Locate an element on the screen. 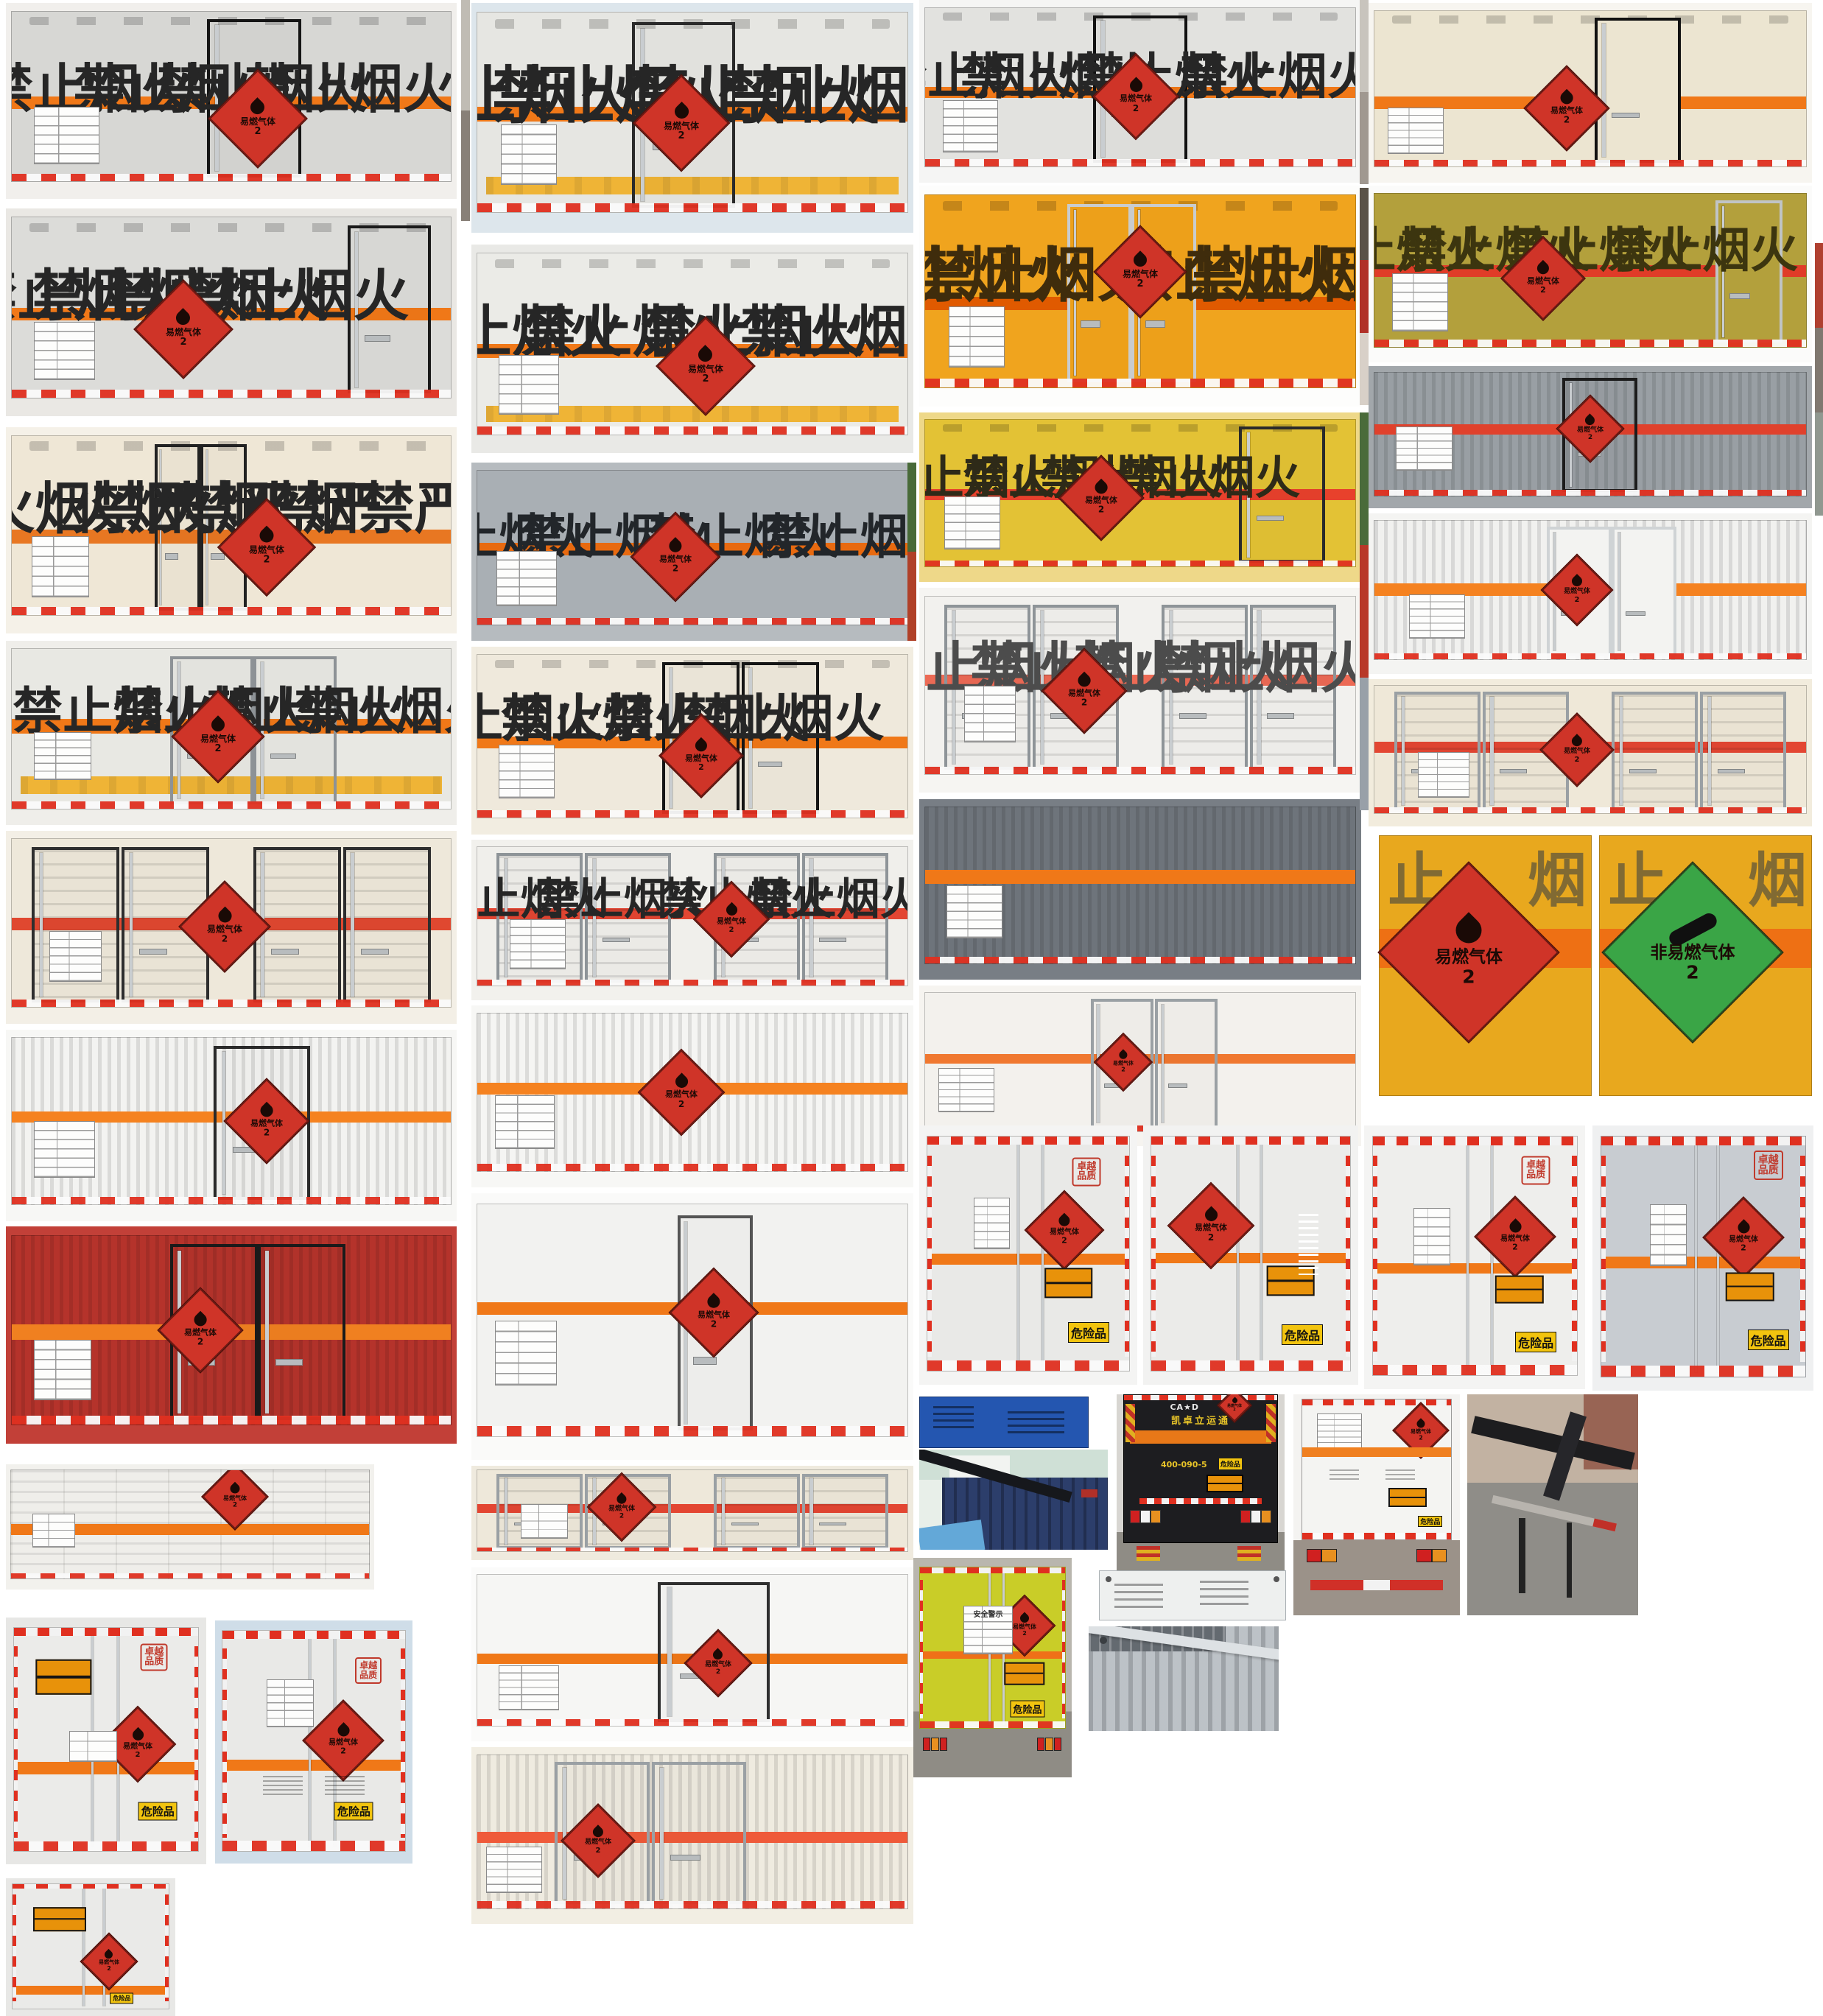 The height and width of the screenshot is (2016, 1823). light-blue-foreground is located at coordinates (952, 1534).